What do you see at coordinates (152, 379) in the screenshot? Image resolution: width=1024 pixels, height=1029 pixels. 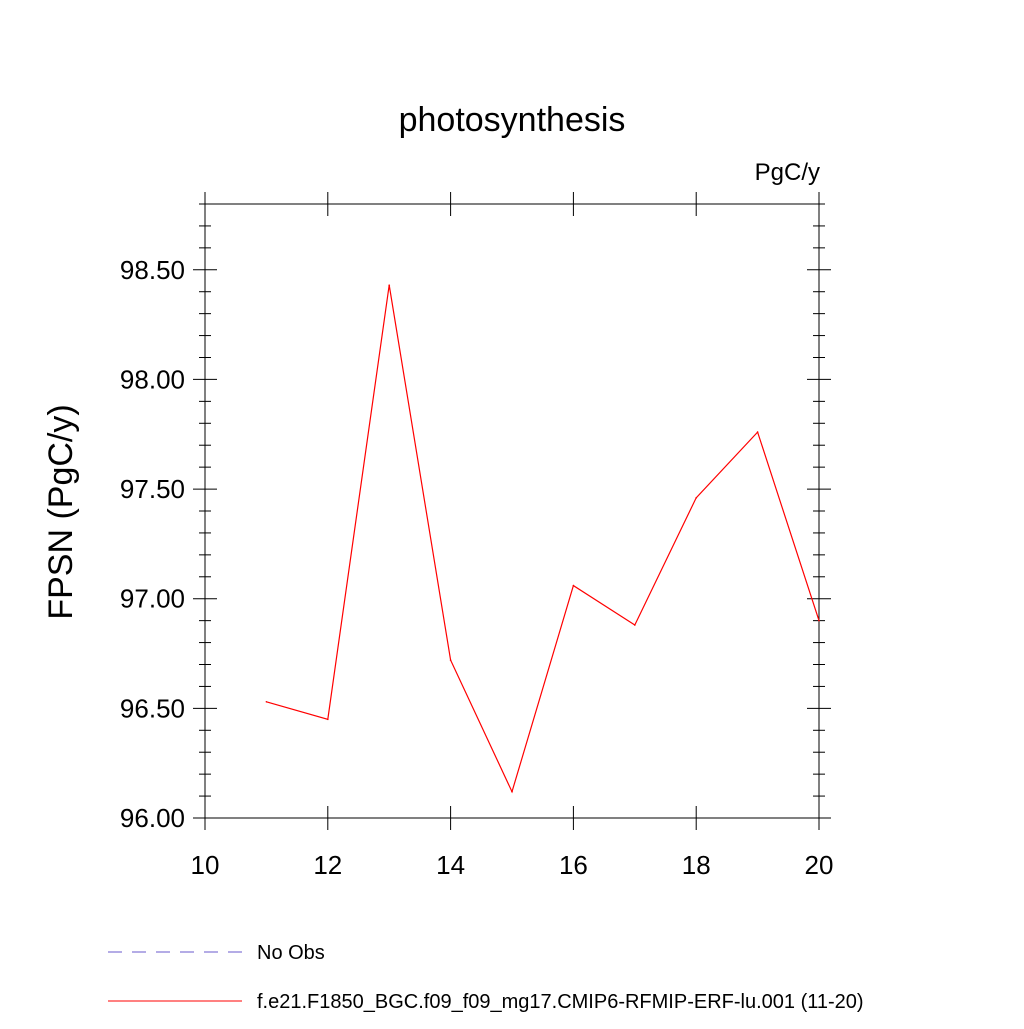 I see `y-tick-label: 98.00` at bounding box center [152, 379].